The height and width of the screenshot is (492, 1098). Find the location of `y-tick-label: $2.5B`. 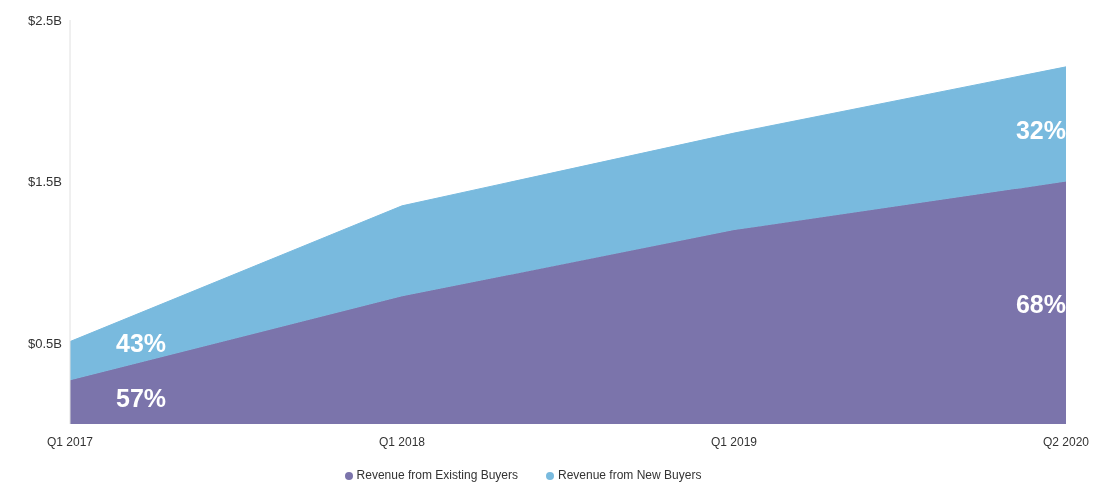

y-tick-label: $2.5B is located at coordinates (45, 20).